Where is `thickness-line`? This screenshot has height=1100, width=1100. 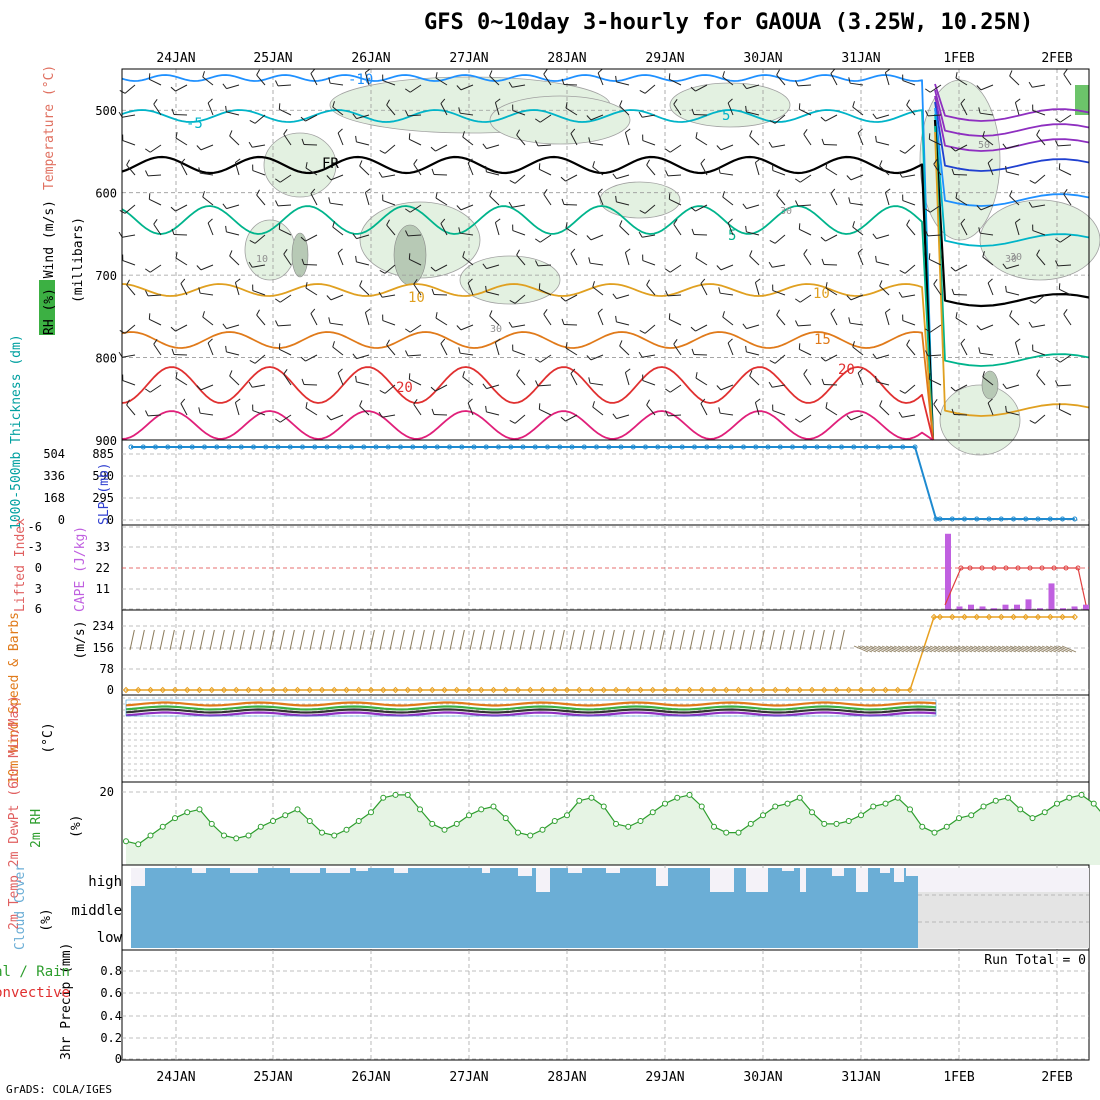
thickness-line is located at coordinates (603, 483).